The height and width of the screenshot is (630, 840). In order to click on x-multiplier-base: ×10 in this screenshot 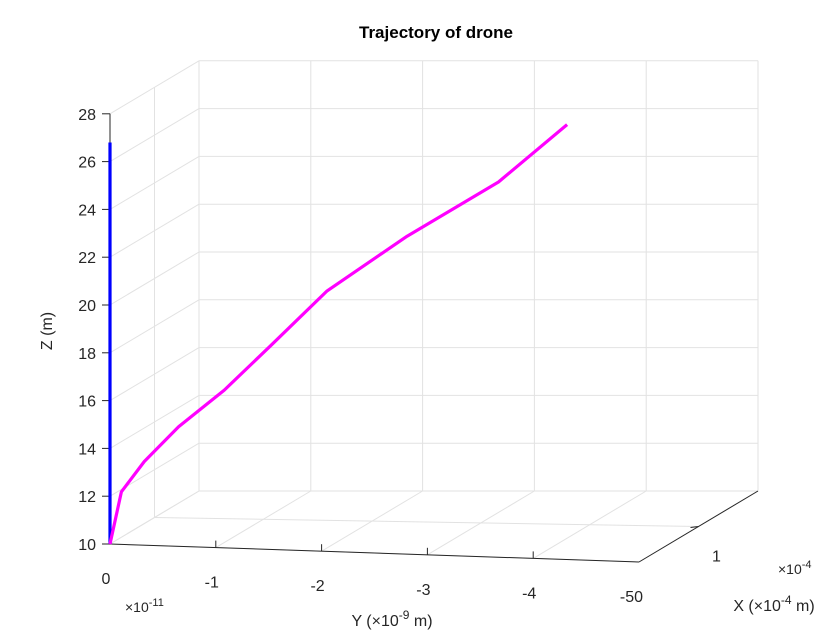, I will do `click(790, 569)`.